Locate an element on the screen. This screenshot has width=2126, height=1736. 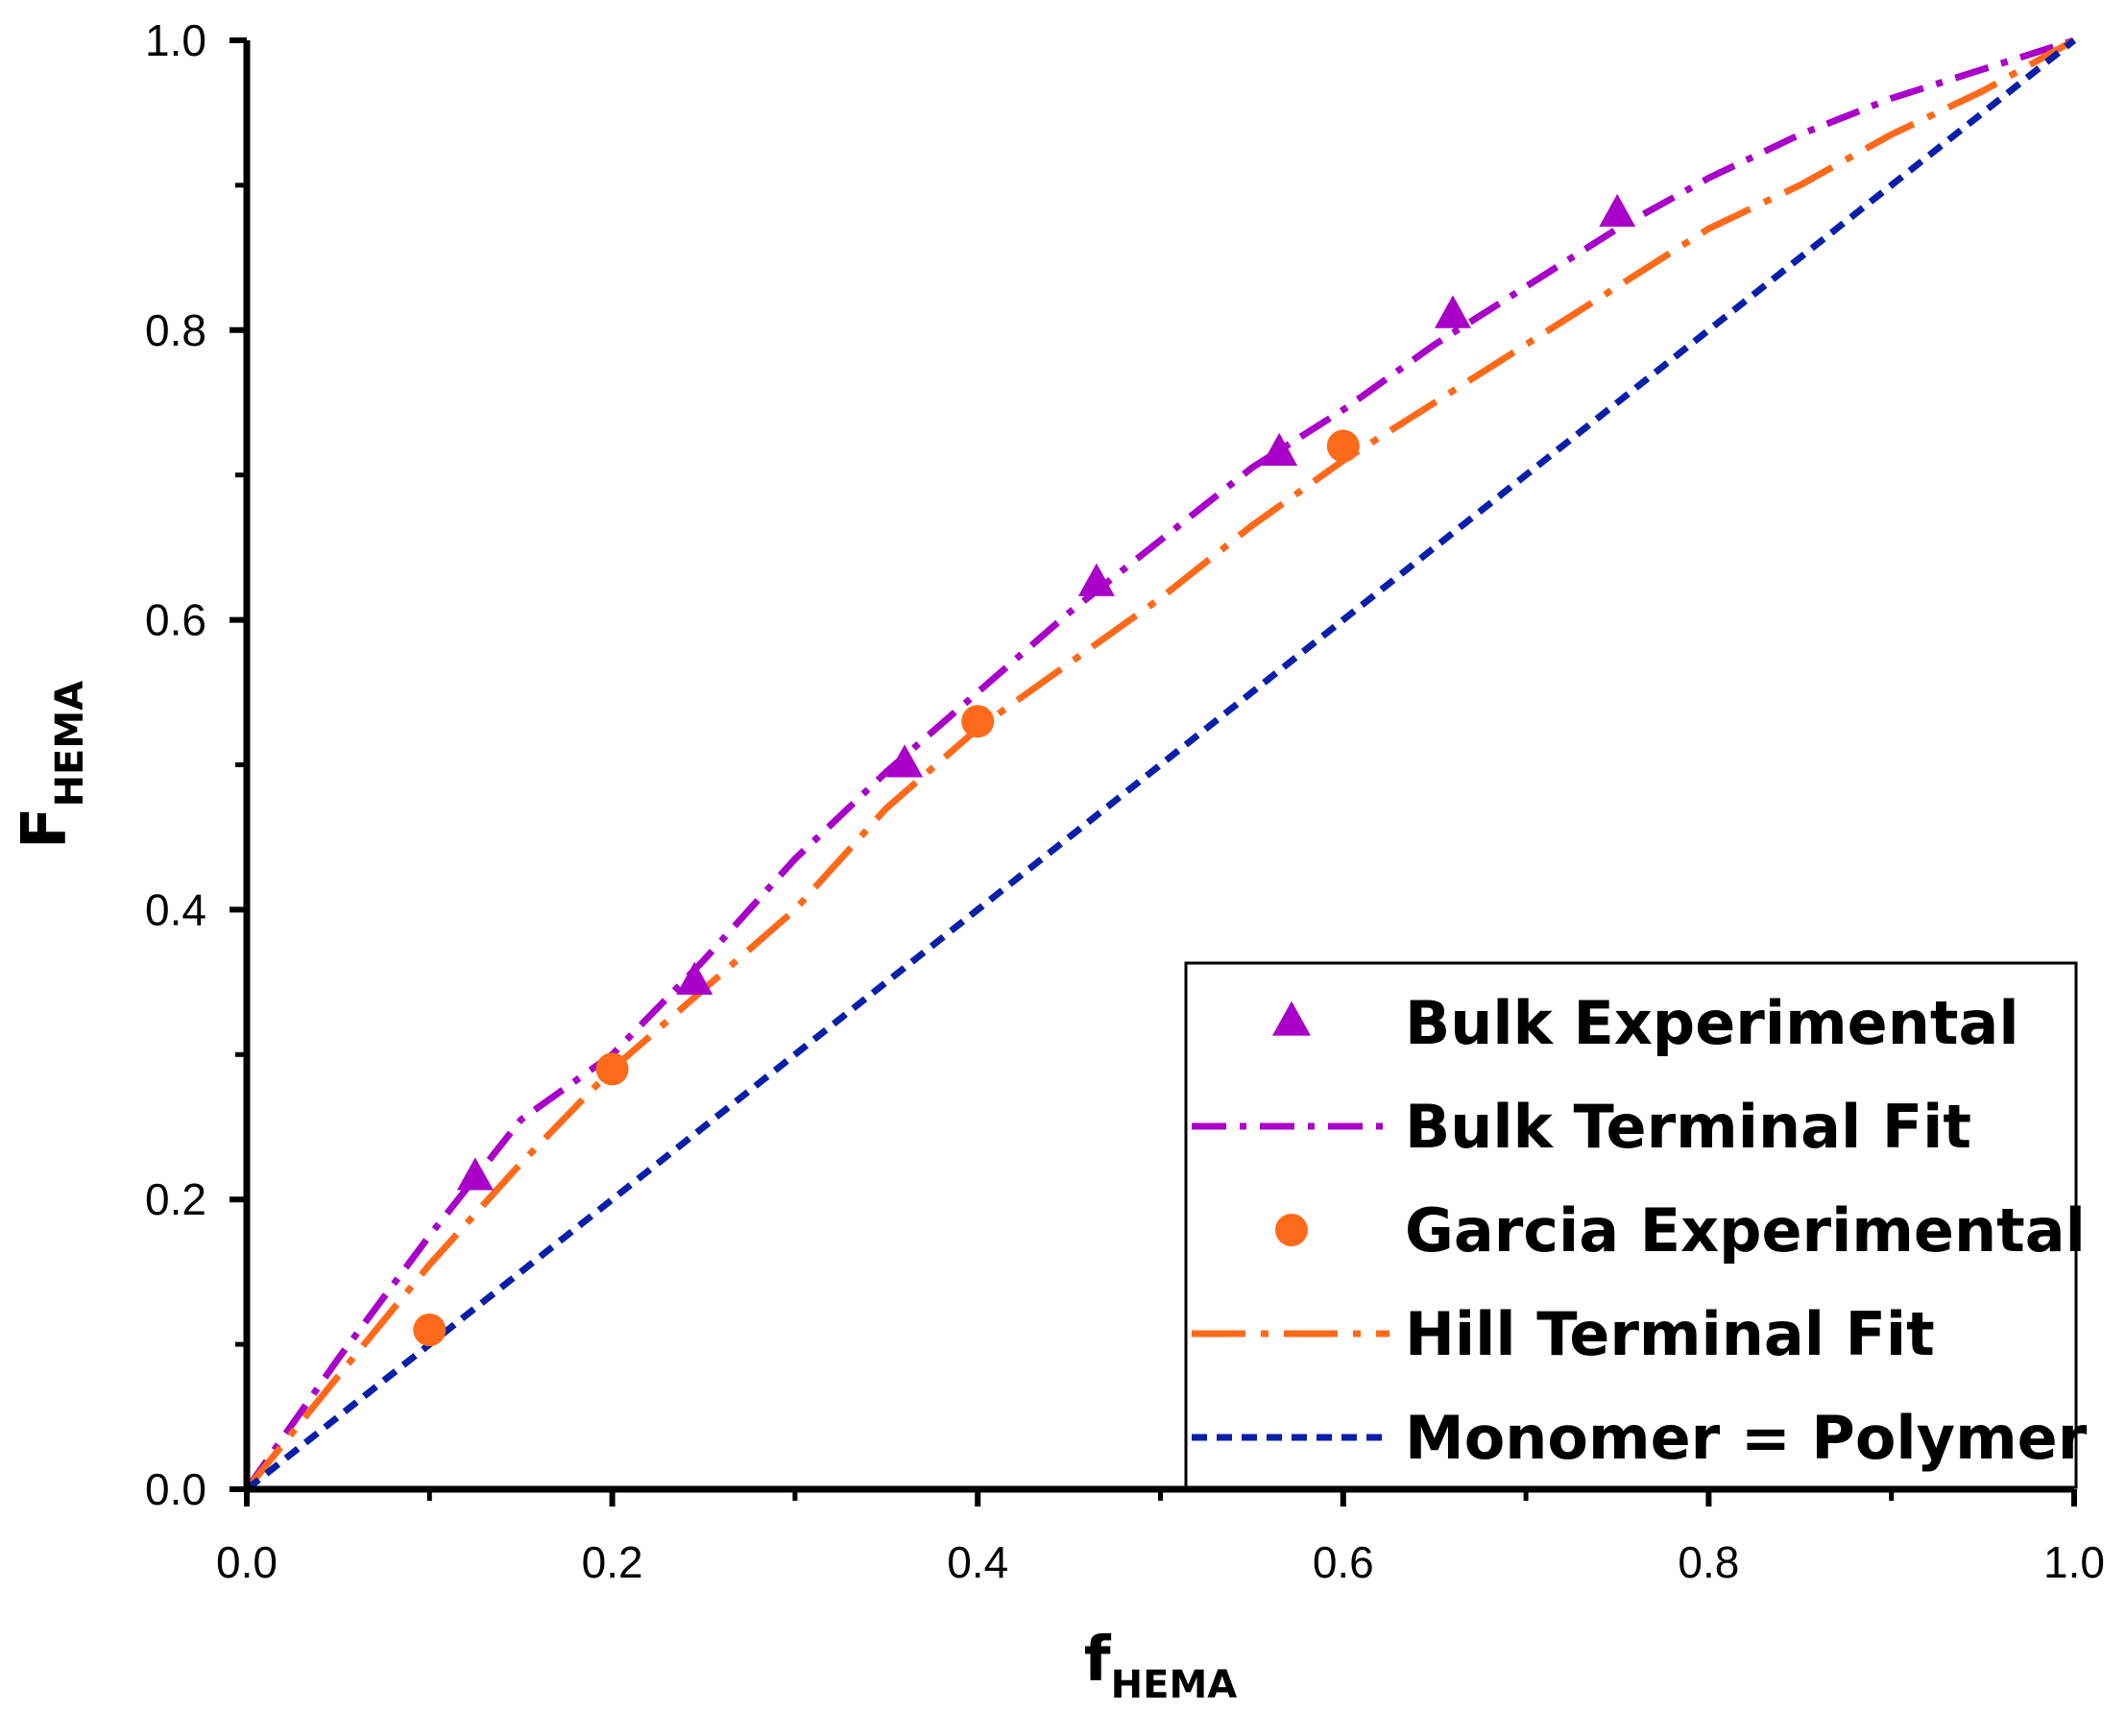
x-axis-title: fHEMA is located at coordinates (1161, 1666).